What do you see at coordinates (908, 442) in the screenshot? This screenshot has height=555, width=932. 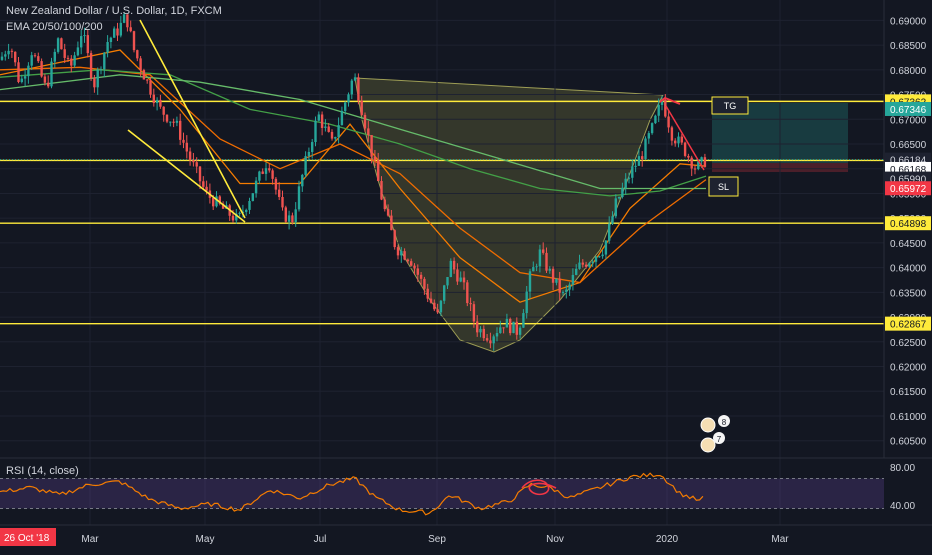 I see `price-tick: 0.60500` at bounding box center [908, 442].